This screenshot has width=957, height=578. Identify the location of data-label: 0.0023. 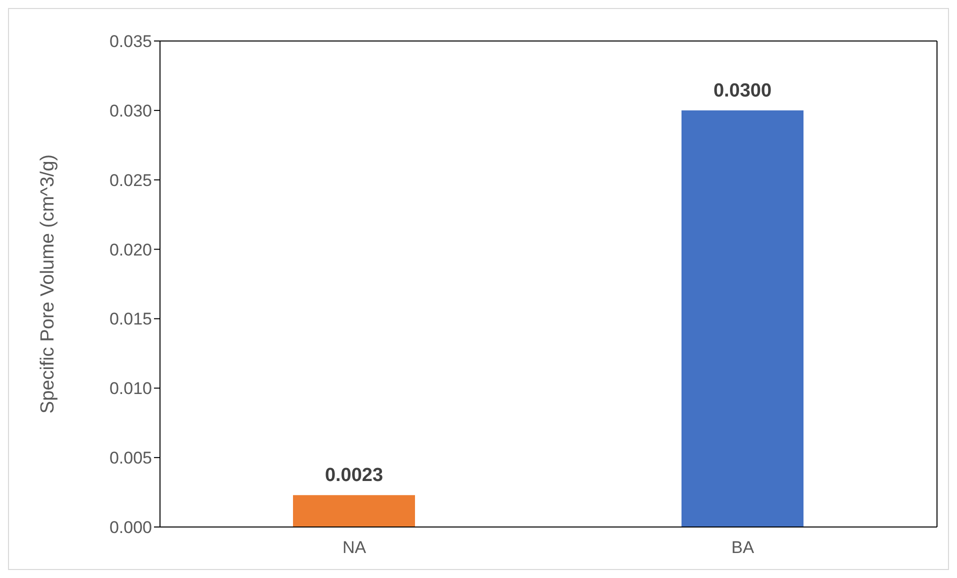
(354, 475).